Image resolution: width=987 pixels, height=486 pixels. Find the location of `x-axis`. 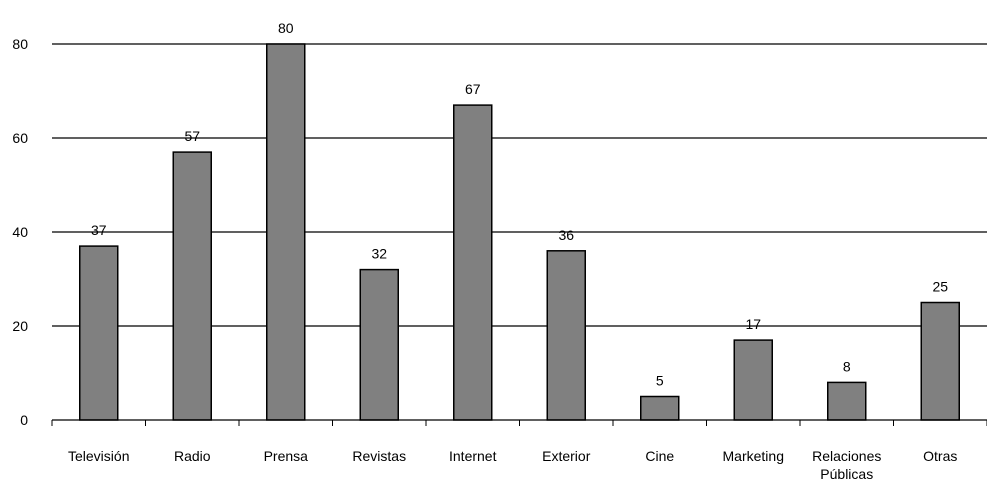

x-axis is located at coordinates (519, 422).